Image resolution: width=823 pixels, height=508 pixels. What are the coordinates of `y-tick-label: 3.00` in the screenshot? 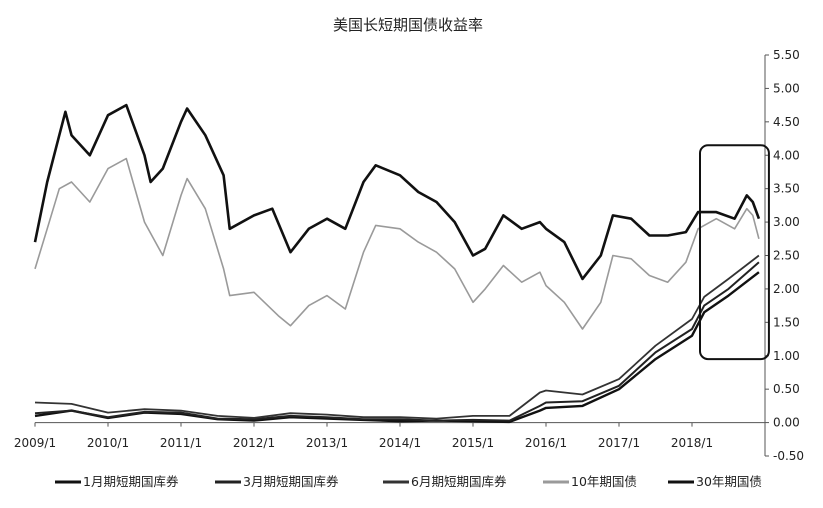 It's located at (786, 222).